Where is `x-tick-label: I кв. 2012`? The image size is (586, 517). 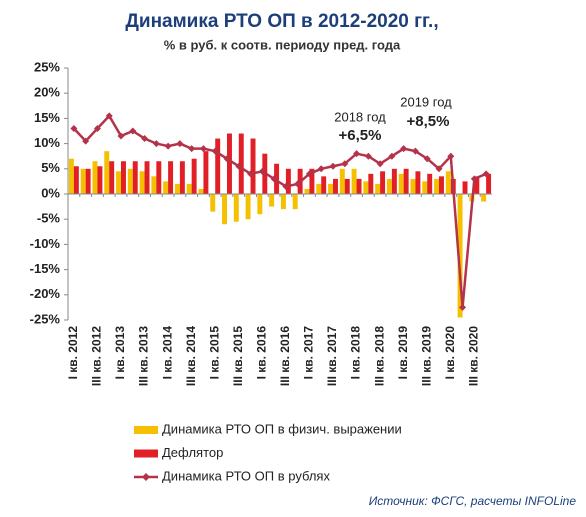
x-tick-label: I кв. 2012 is located at coordinates (73, 353).